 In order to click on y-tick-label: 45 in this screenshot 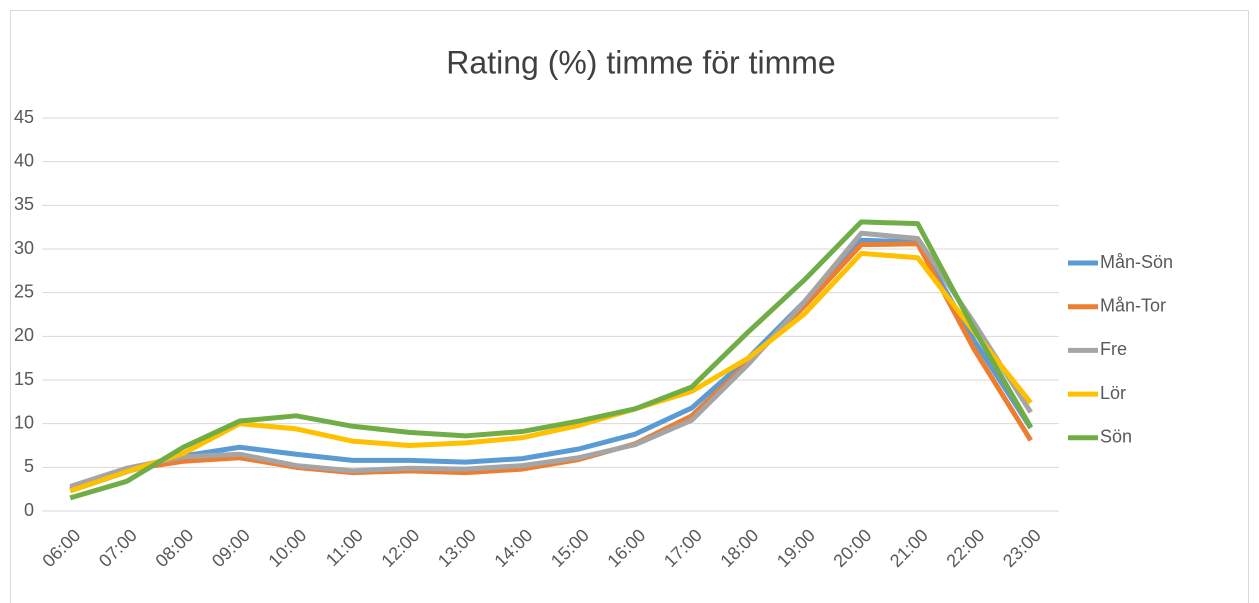, I will do `click(24, 117)`.